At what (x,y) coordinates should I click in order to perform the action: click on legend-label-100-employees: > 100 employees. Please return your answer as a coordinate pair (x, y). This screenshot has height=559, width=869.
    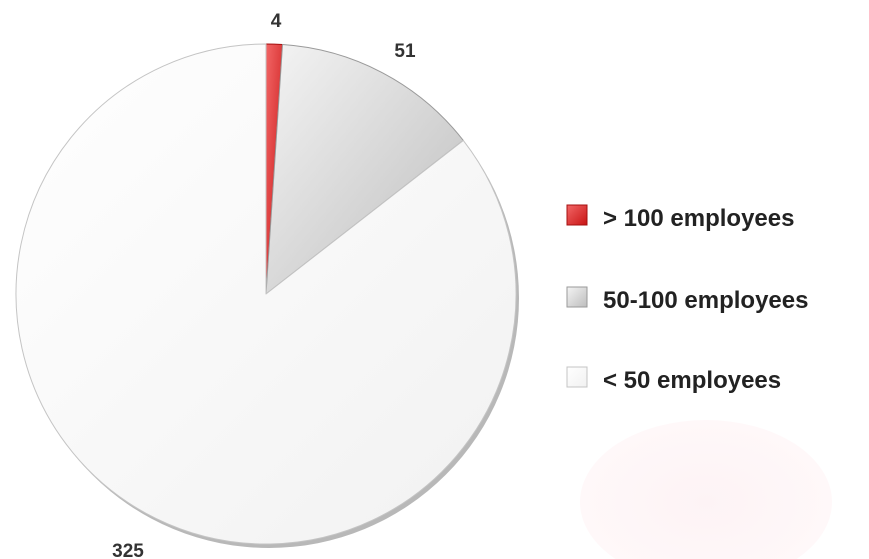
    Looking at the image, I should click on (698, 218).